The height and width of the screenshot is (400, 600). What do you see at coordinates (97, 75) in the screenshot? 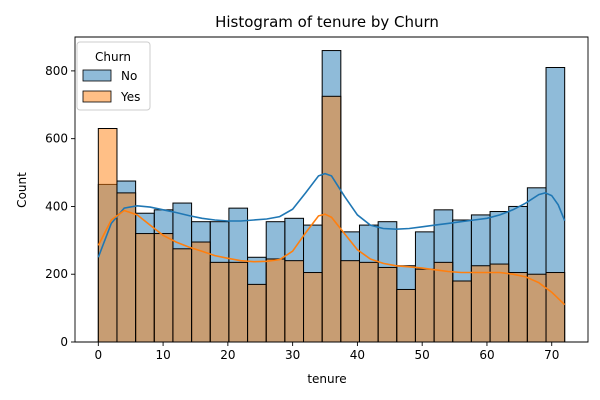
I see `legend-swatch-no` at bounding box center [97, 75].